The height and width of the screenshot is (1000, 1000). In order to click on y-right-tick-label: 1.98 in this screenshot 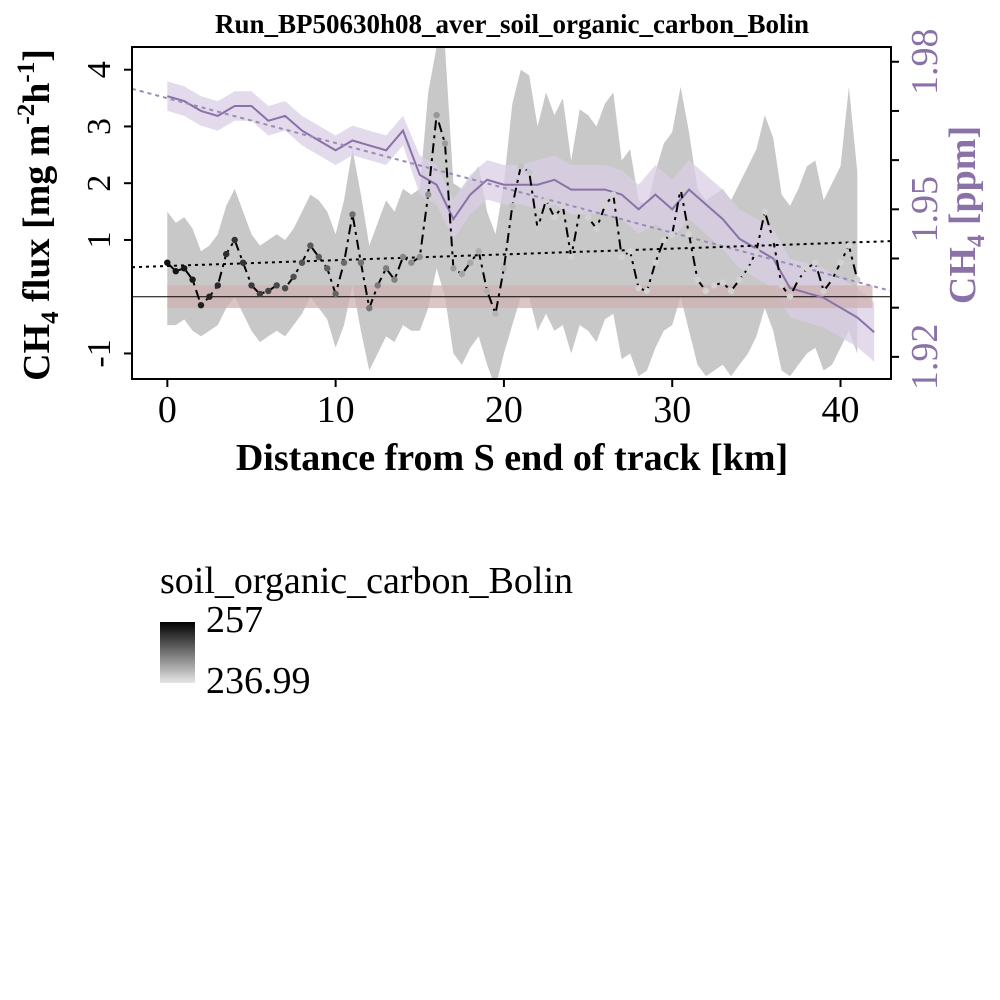, I will do `click(925, 62)`.